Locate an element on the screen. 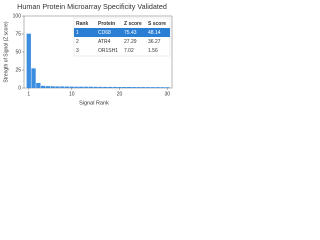  table-cell: CD68 is located at coordinates (104, 33).